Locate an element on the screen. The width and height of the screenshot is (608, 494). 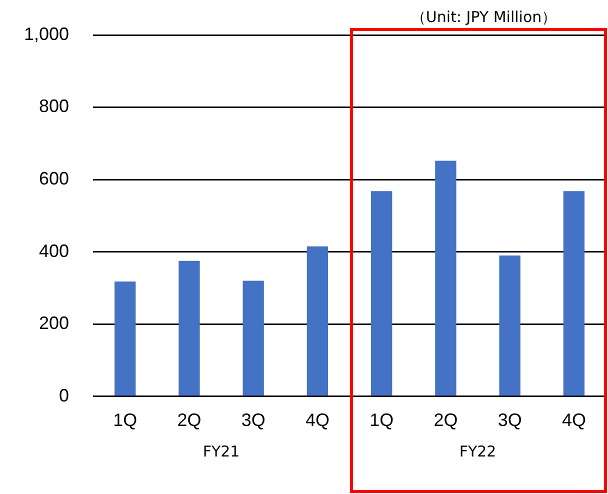
y-tick-label: 600 is located at coordinates (54, 178).